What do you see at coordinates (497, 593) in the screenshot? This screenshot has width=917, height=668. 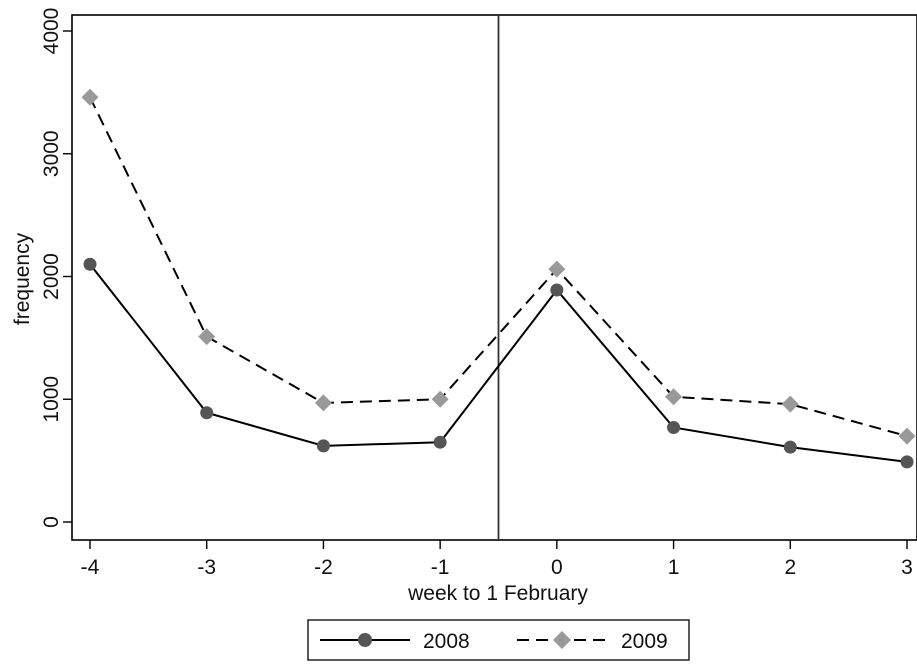 I see `x-axis-title: week to 1 February` at bounding box center [497, 593].